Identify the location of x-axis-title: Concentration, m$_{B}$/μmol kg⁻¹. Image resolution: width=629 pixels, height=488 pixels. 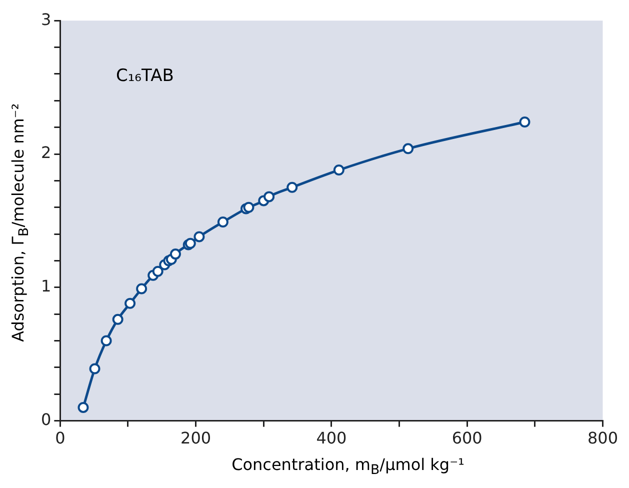
(348, 466).